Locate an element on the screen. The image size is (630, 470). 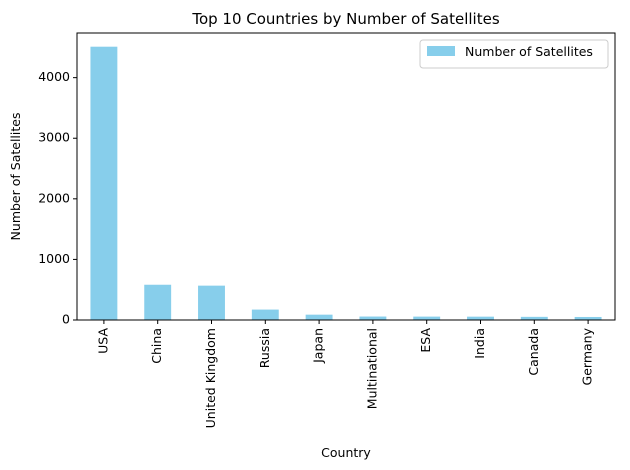
y-tick-label: 1000 is located at coordinates (54, 258).